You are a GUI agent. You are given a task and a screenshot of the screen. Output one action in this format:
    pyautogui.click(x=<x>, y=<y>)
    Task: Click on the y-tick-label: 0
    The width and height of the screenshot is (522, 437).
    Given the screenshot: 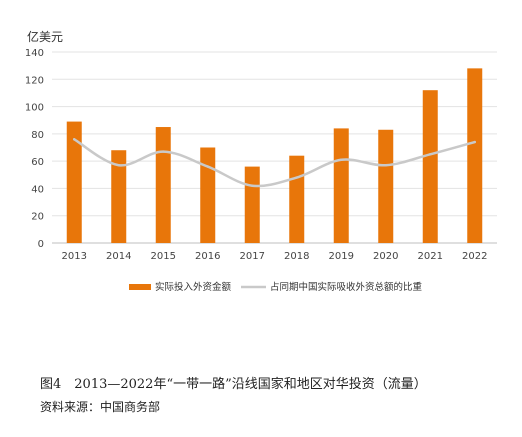 What is the action you would take?
    pyautogui.click(x=41, y=244)
    